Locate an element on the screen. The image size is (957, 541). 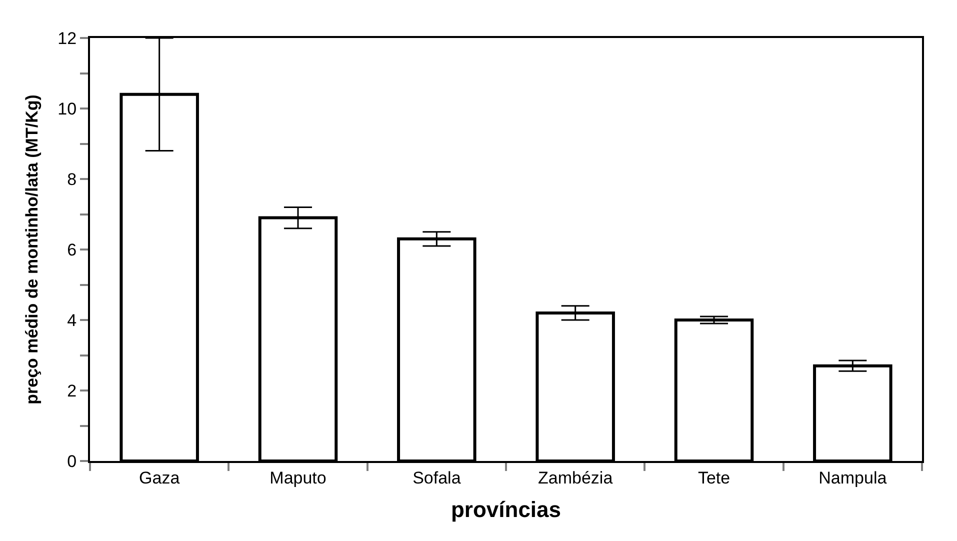
y-tick-label: 2 is located at coordinates (72, 390).